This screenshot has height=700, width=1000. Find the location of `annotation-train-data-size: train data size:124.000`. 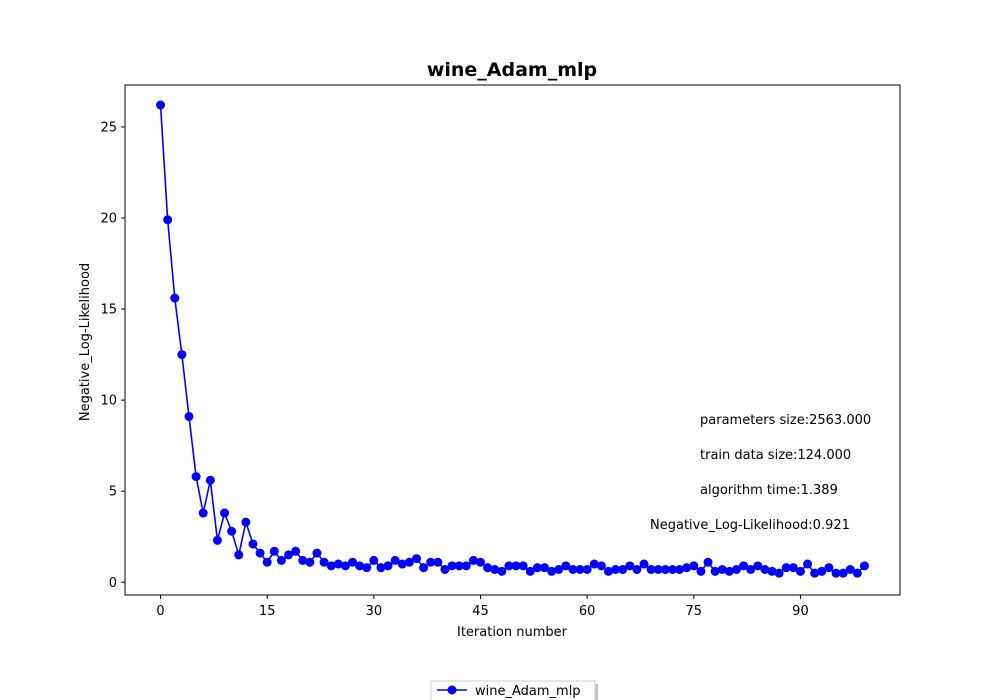

annotation-train-data-size: train data size:124.000 is located at coordinates (775, 455).